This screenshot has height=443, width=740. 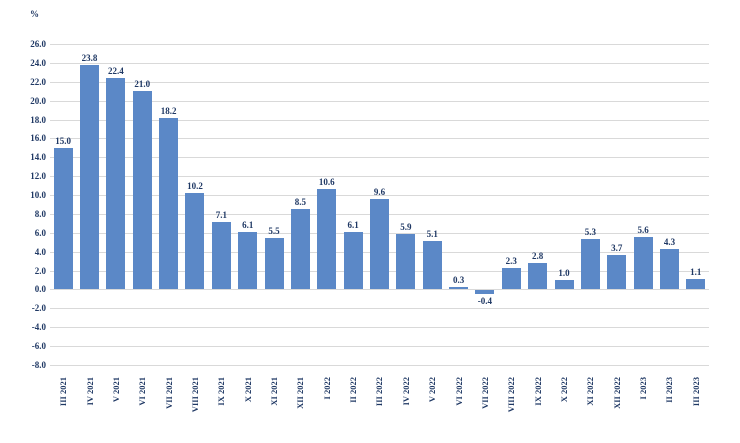 What do you see at coordinates (34, 14) in the screenshot?
I see `y-axis-unit-label: %` at bounding box center [34, 14].